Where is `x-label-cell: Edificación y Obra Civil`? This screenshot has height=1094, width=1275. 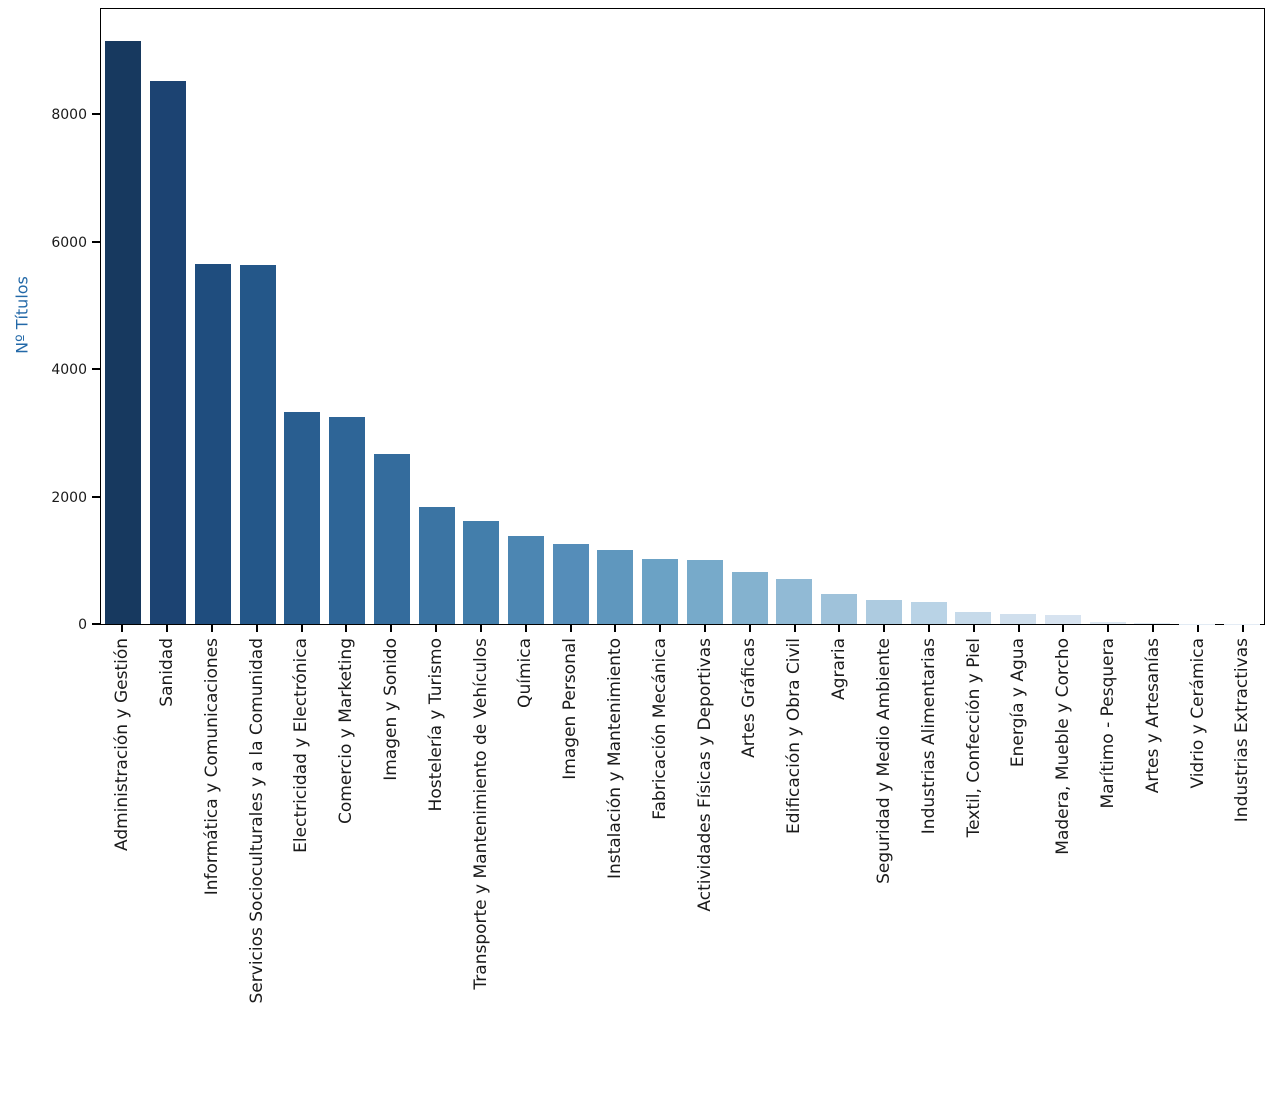 x-label-cell: Edificación y Obra Civil is located at coordinates (794, 814).